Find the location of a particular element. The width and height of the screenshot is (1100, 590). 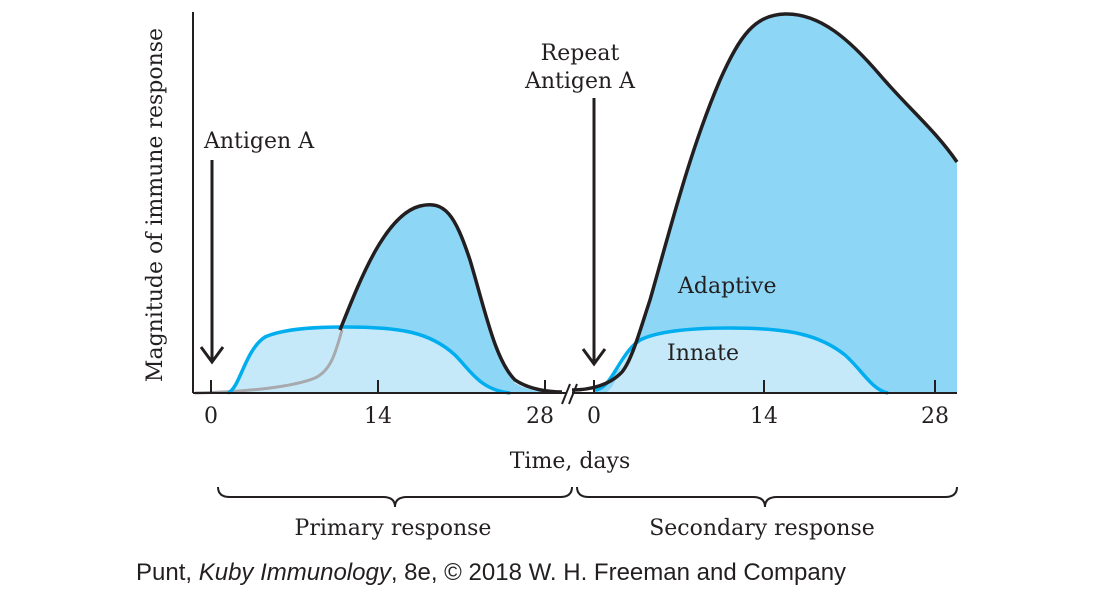

primary-total-curve is located at coordinates (450, 298).